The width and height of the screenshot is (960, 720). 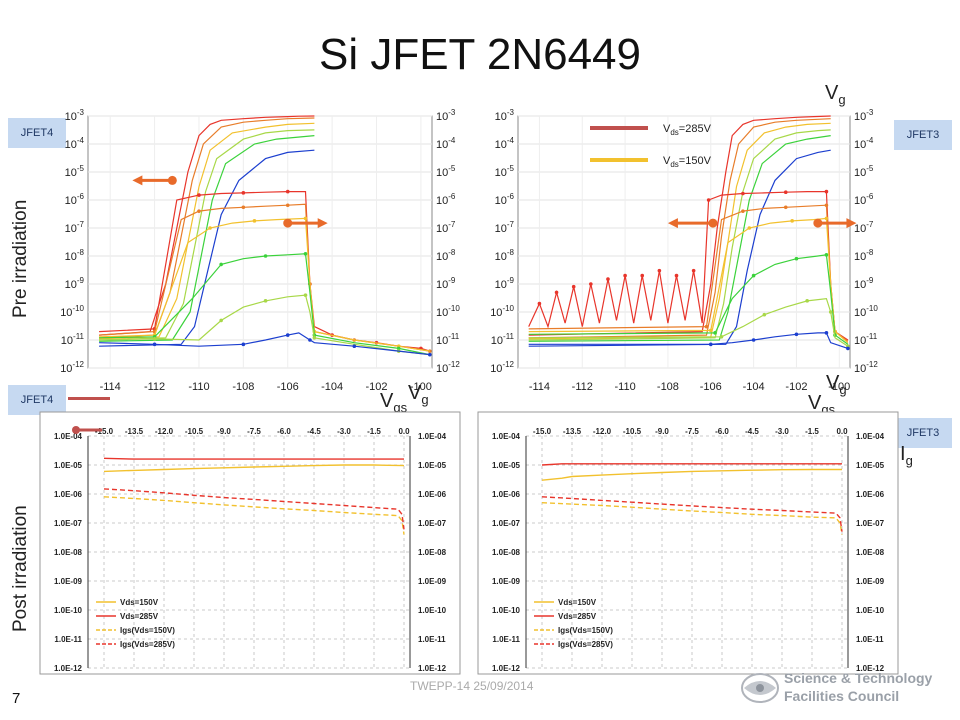 What do you see at coordinates (446, 255) in the screenshot?
I see `y-tick-label-right: 10⁻⁸` at bounding box center [446, 255].